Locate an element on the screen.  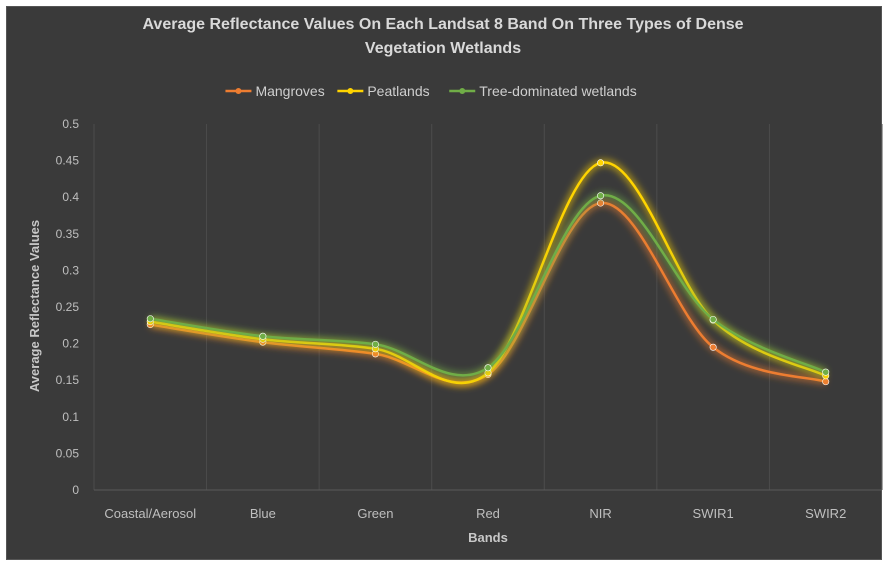
chart-title-line-2: Vegetation Wetlands is located at coordinates (443, 48).